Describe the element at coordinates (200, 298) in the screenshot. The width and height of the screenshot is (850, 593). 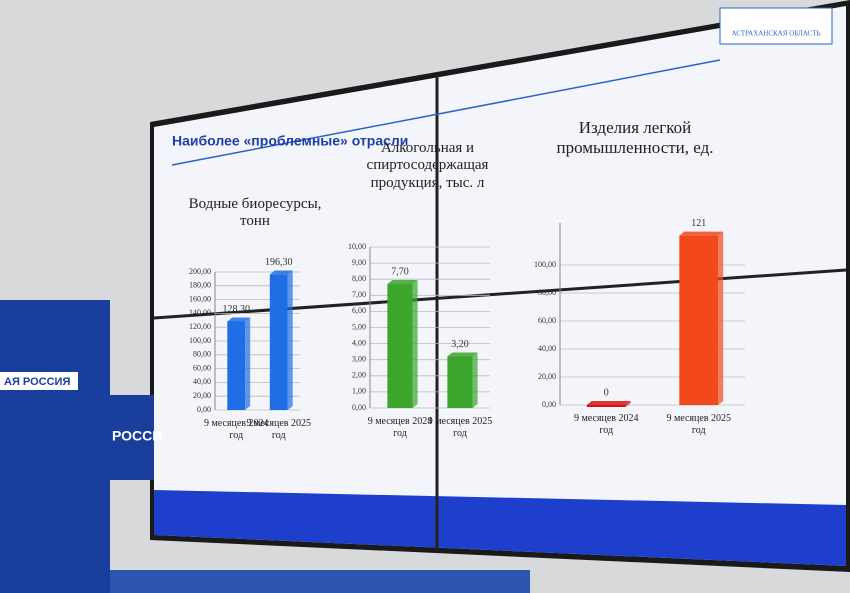
I see `y-tick-label: 160,00` at that location.